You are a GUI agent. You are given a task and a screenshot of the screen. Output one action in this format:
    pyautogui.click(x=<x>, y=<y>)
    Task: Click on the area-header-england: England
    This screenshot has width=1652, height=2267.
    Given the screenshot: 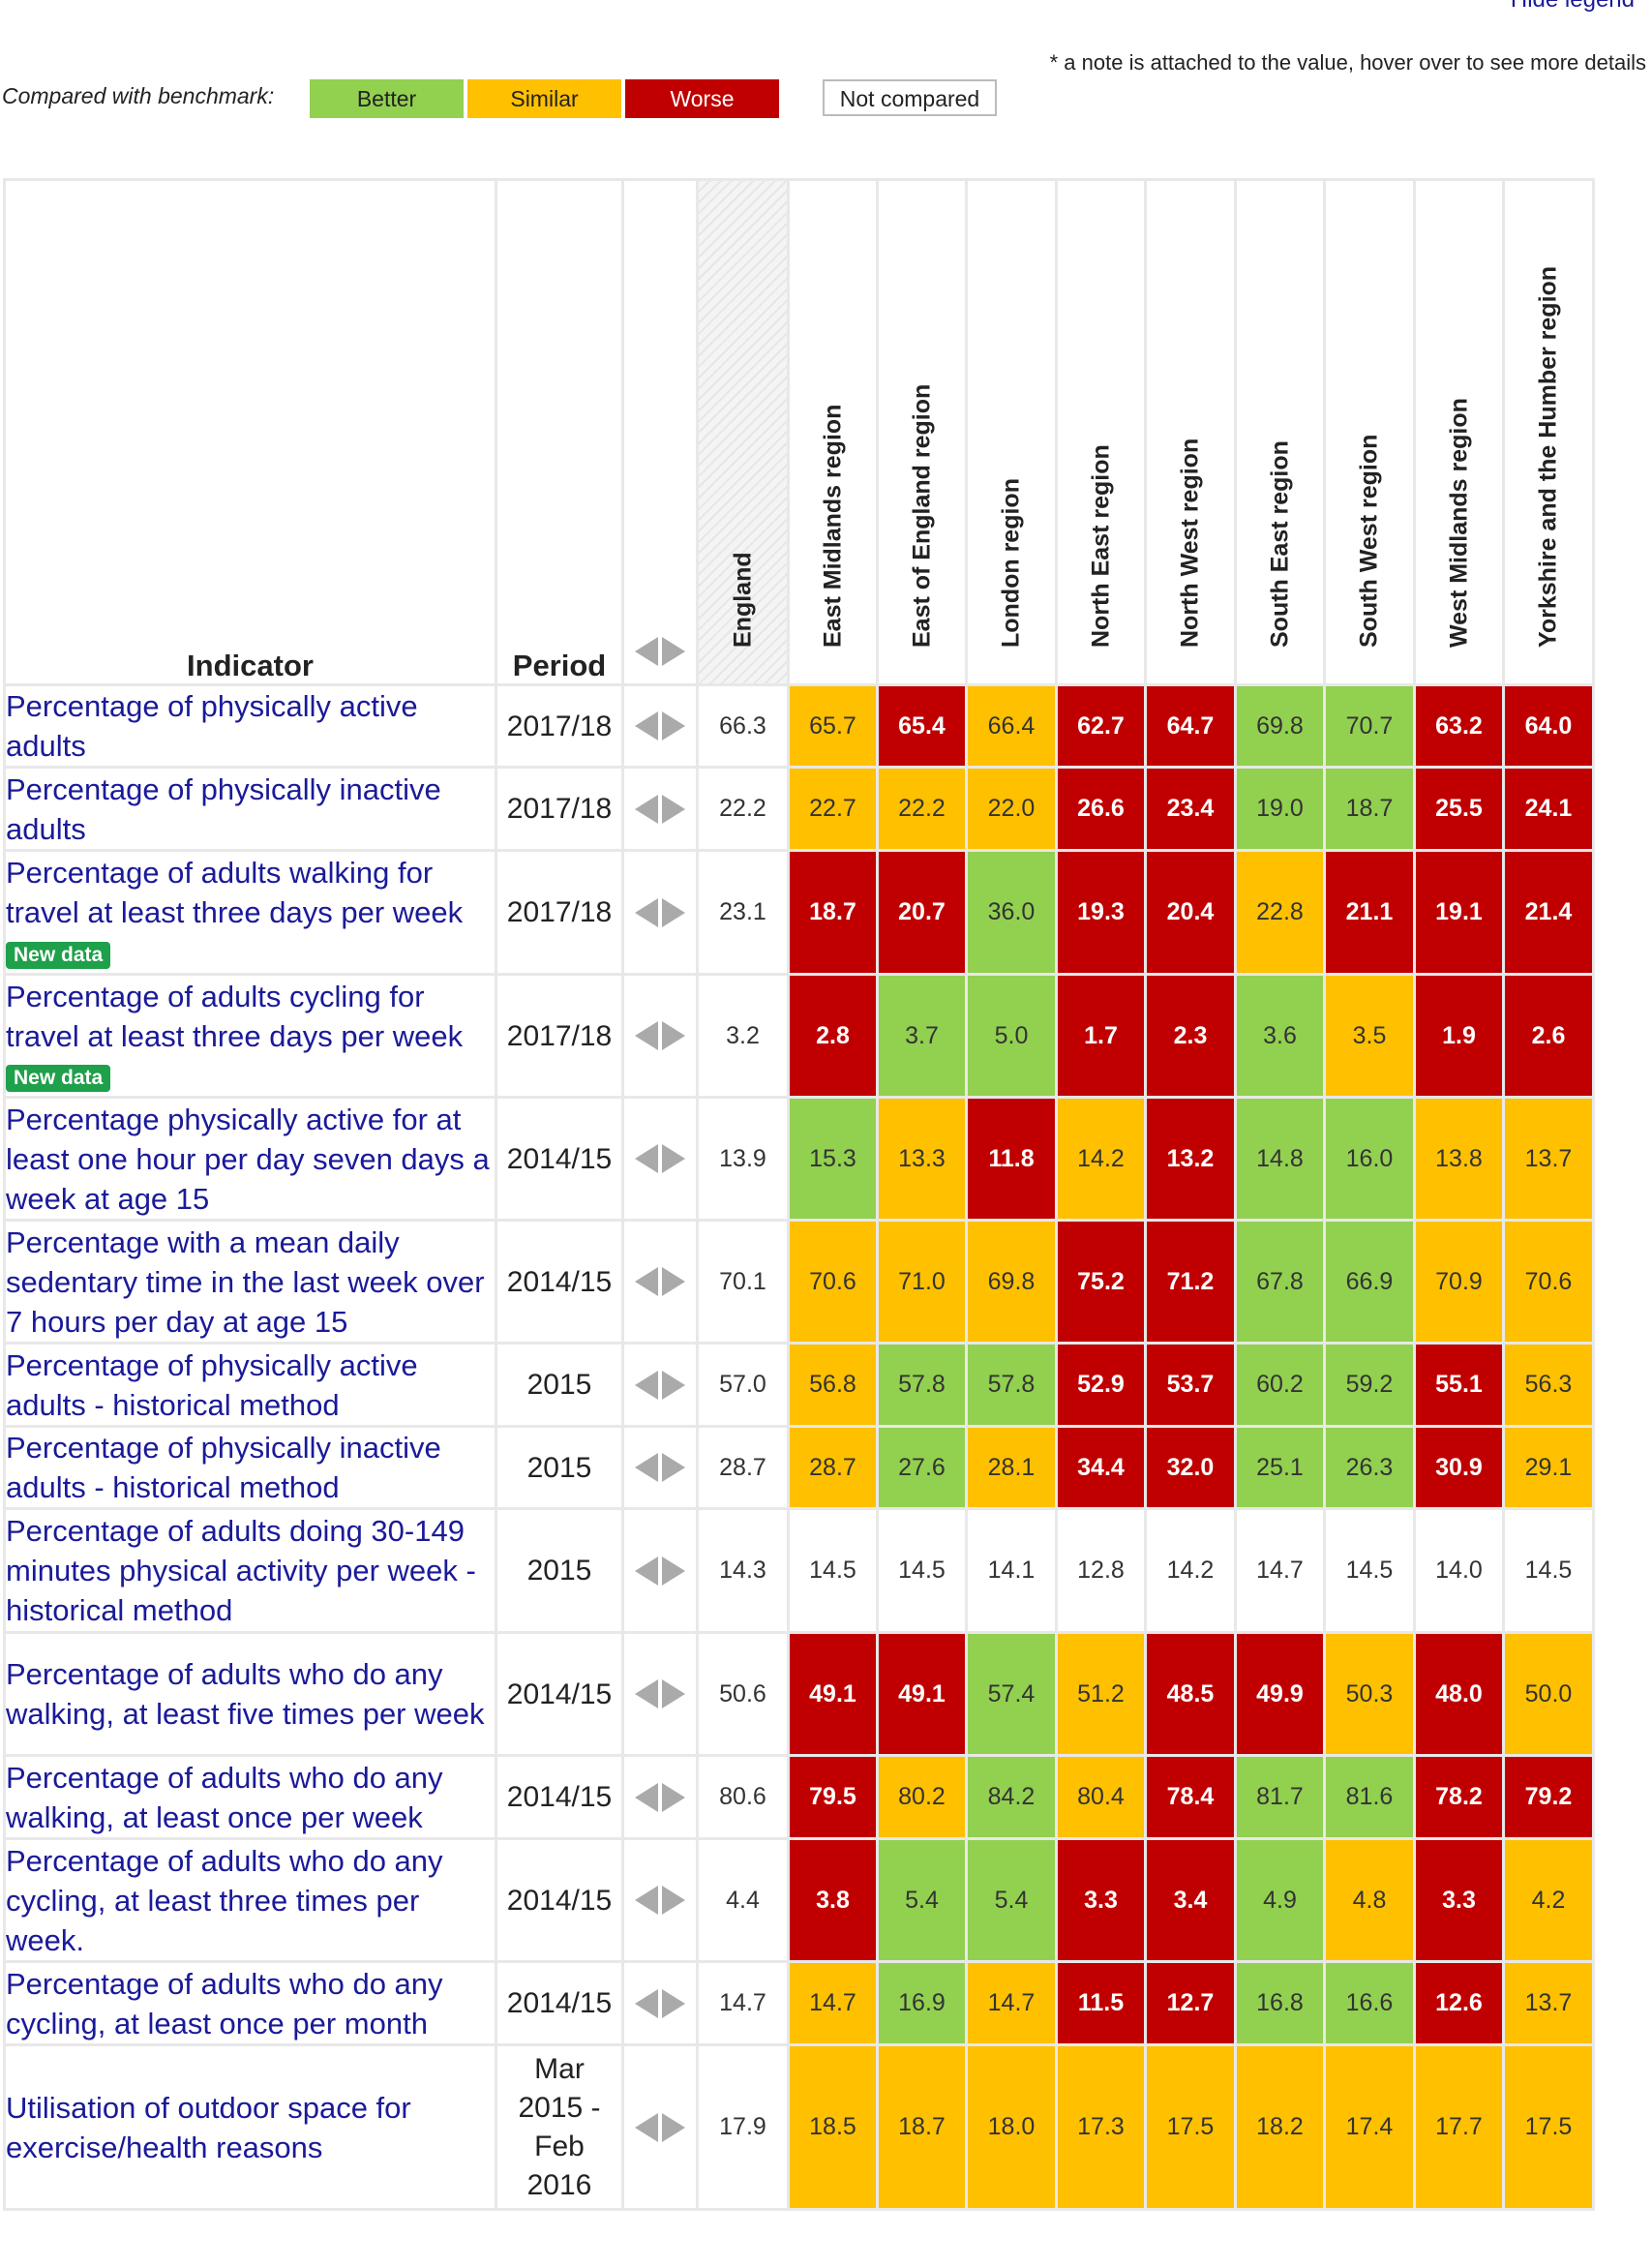 What is the action you would take?
    pyautogui.click(x=743, y=432)
    